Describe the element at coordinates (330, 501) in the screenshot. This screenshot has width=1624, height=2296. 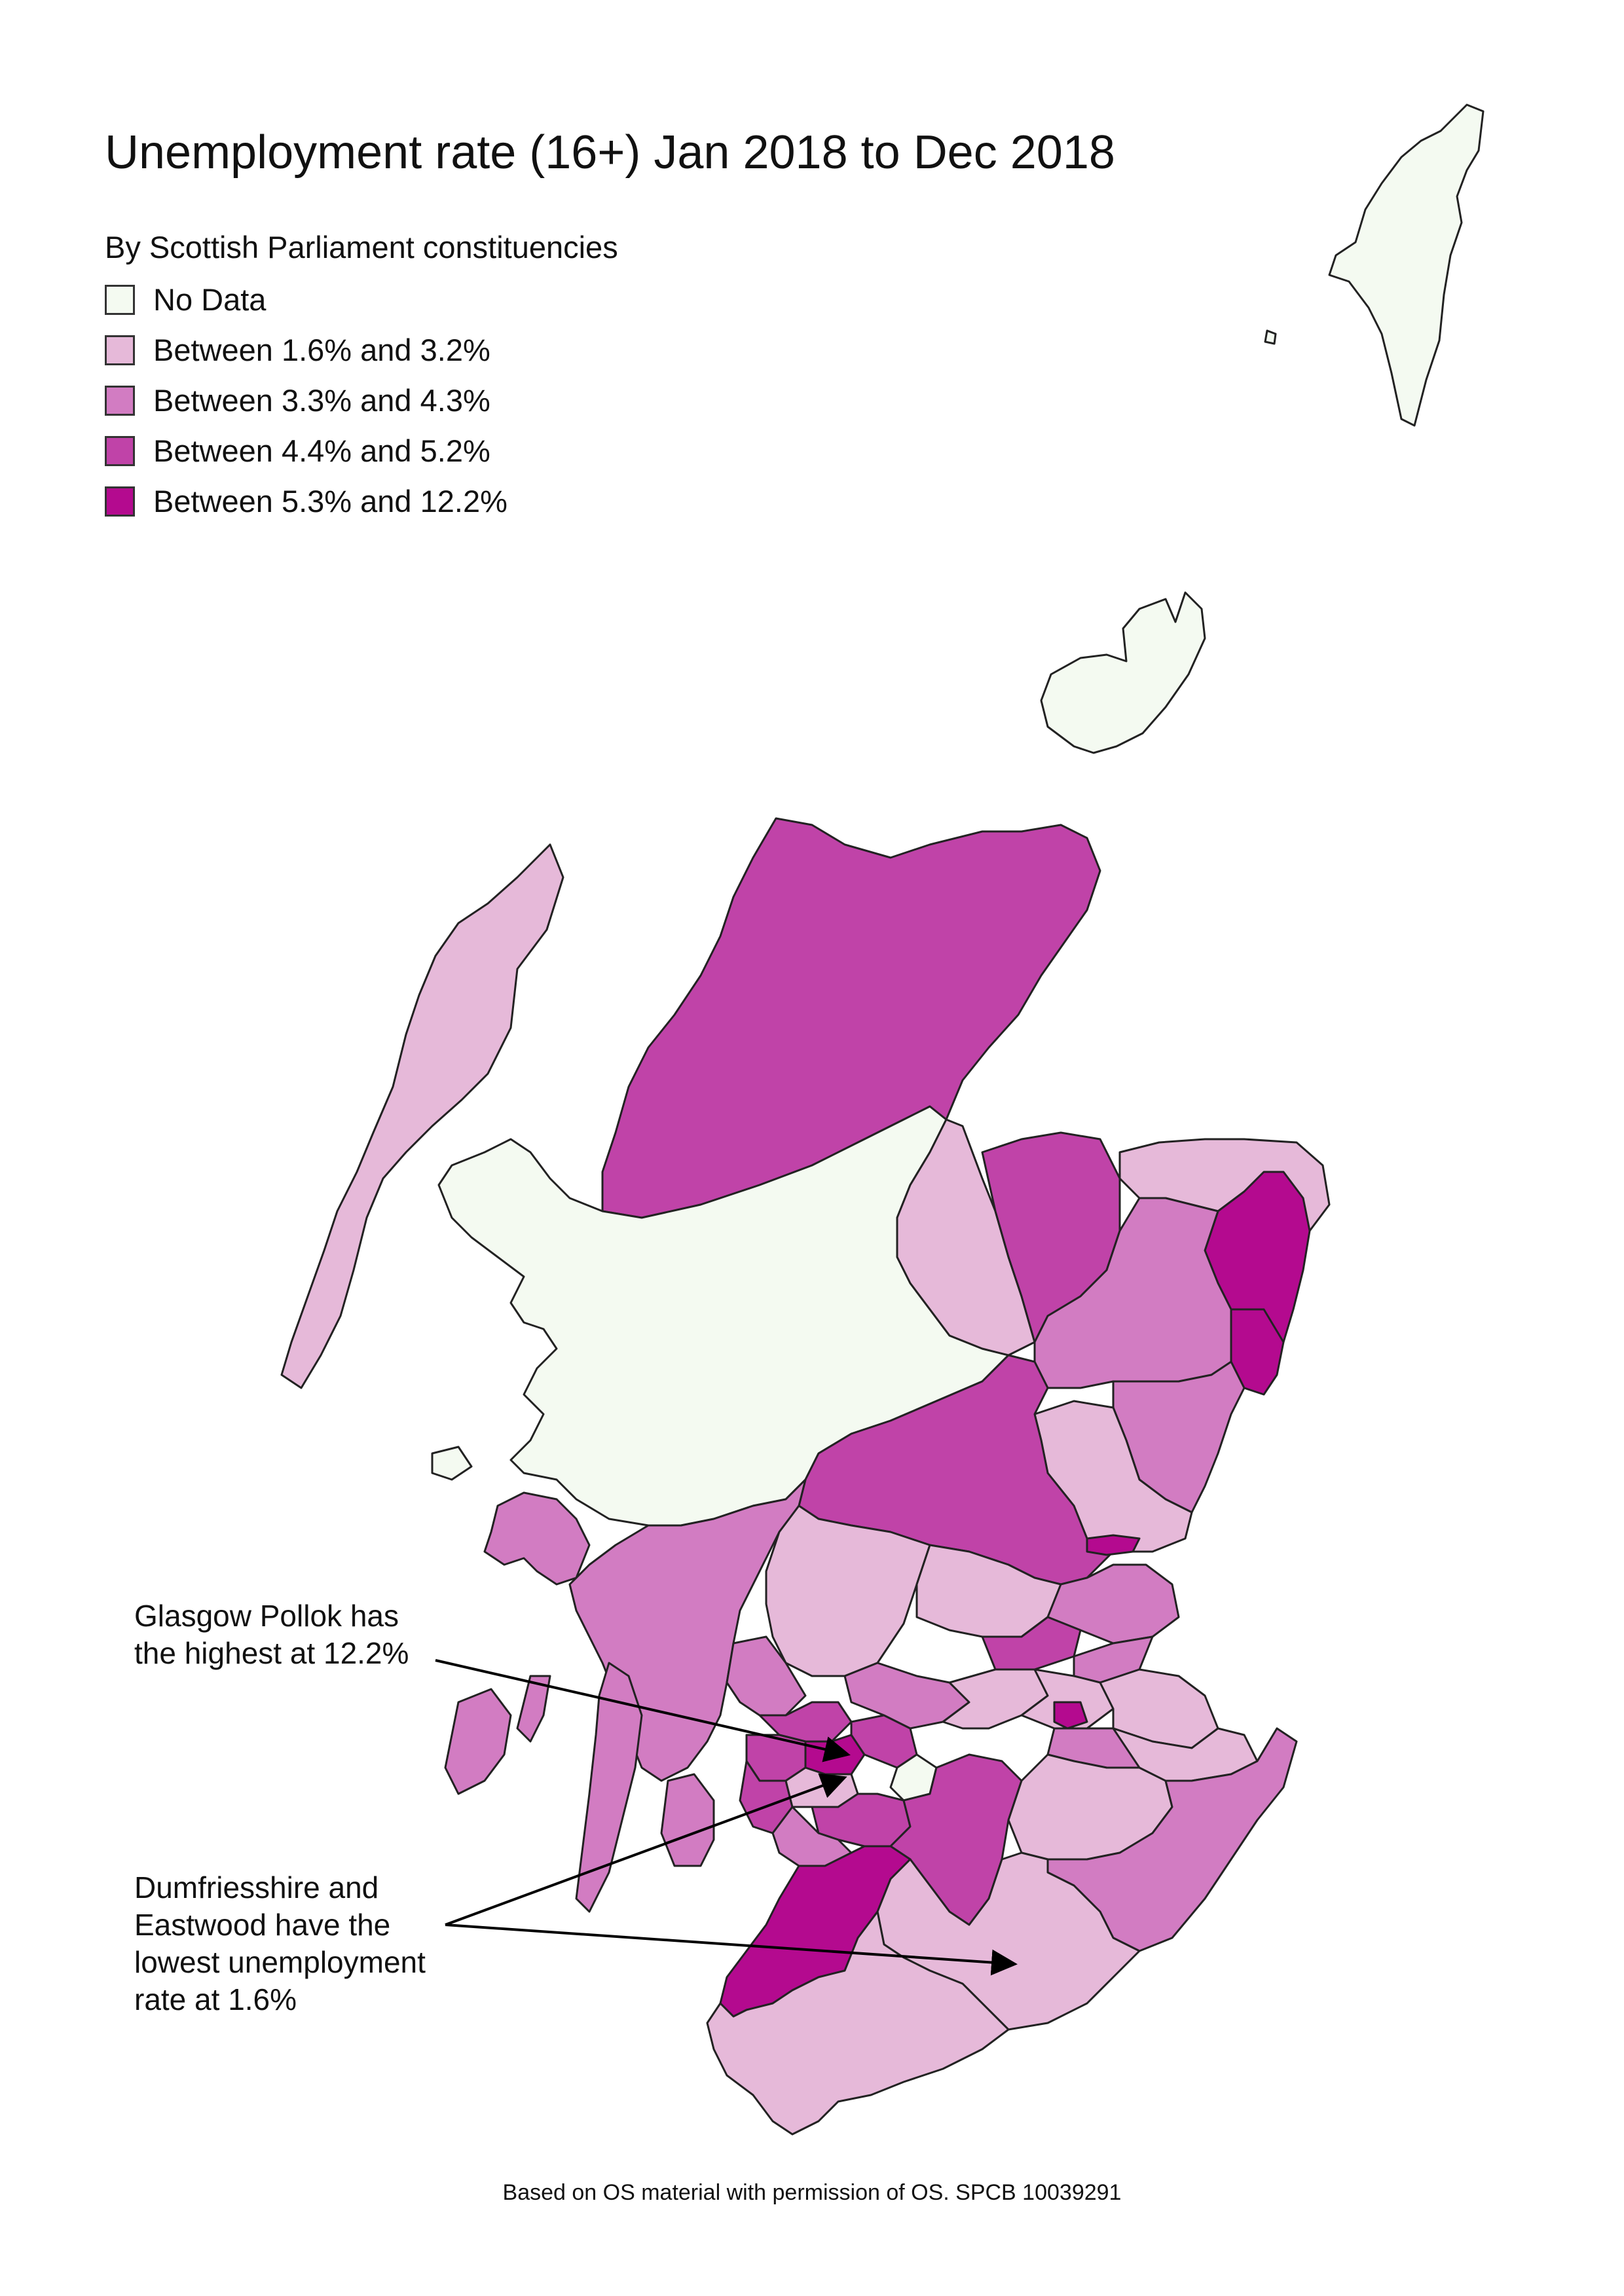
I see `legend-label: Between 5.3% and 12.2%` at that location.